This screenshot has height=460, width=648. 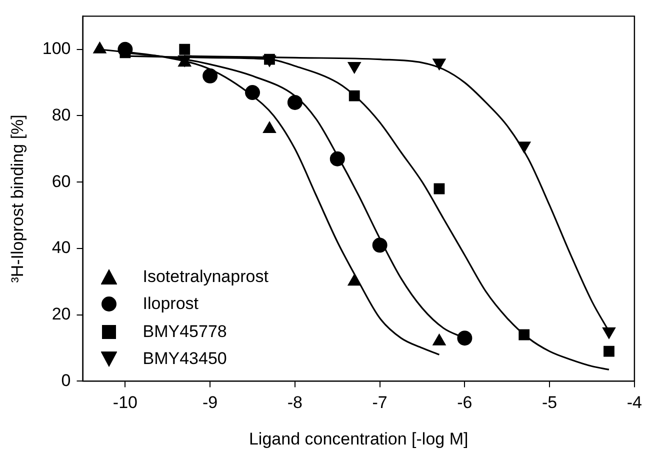 I want to click on x-tick-label: -5, so click(x=550, y=402).